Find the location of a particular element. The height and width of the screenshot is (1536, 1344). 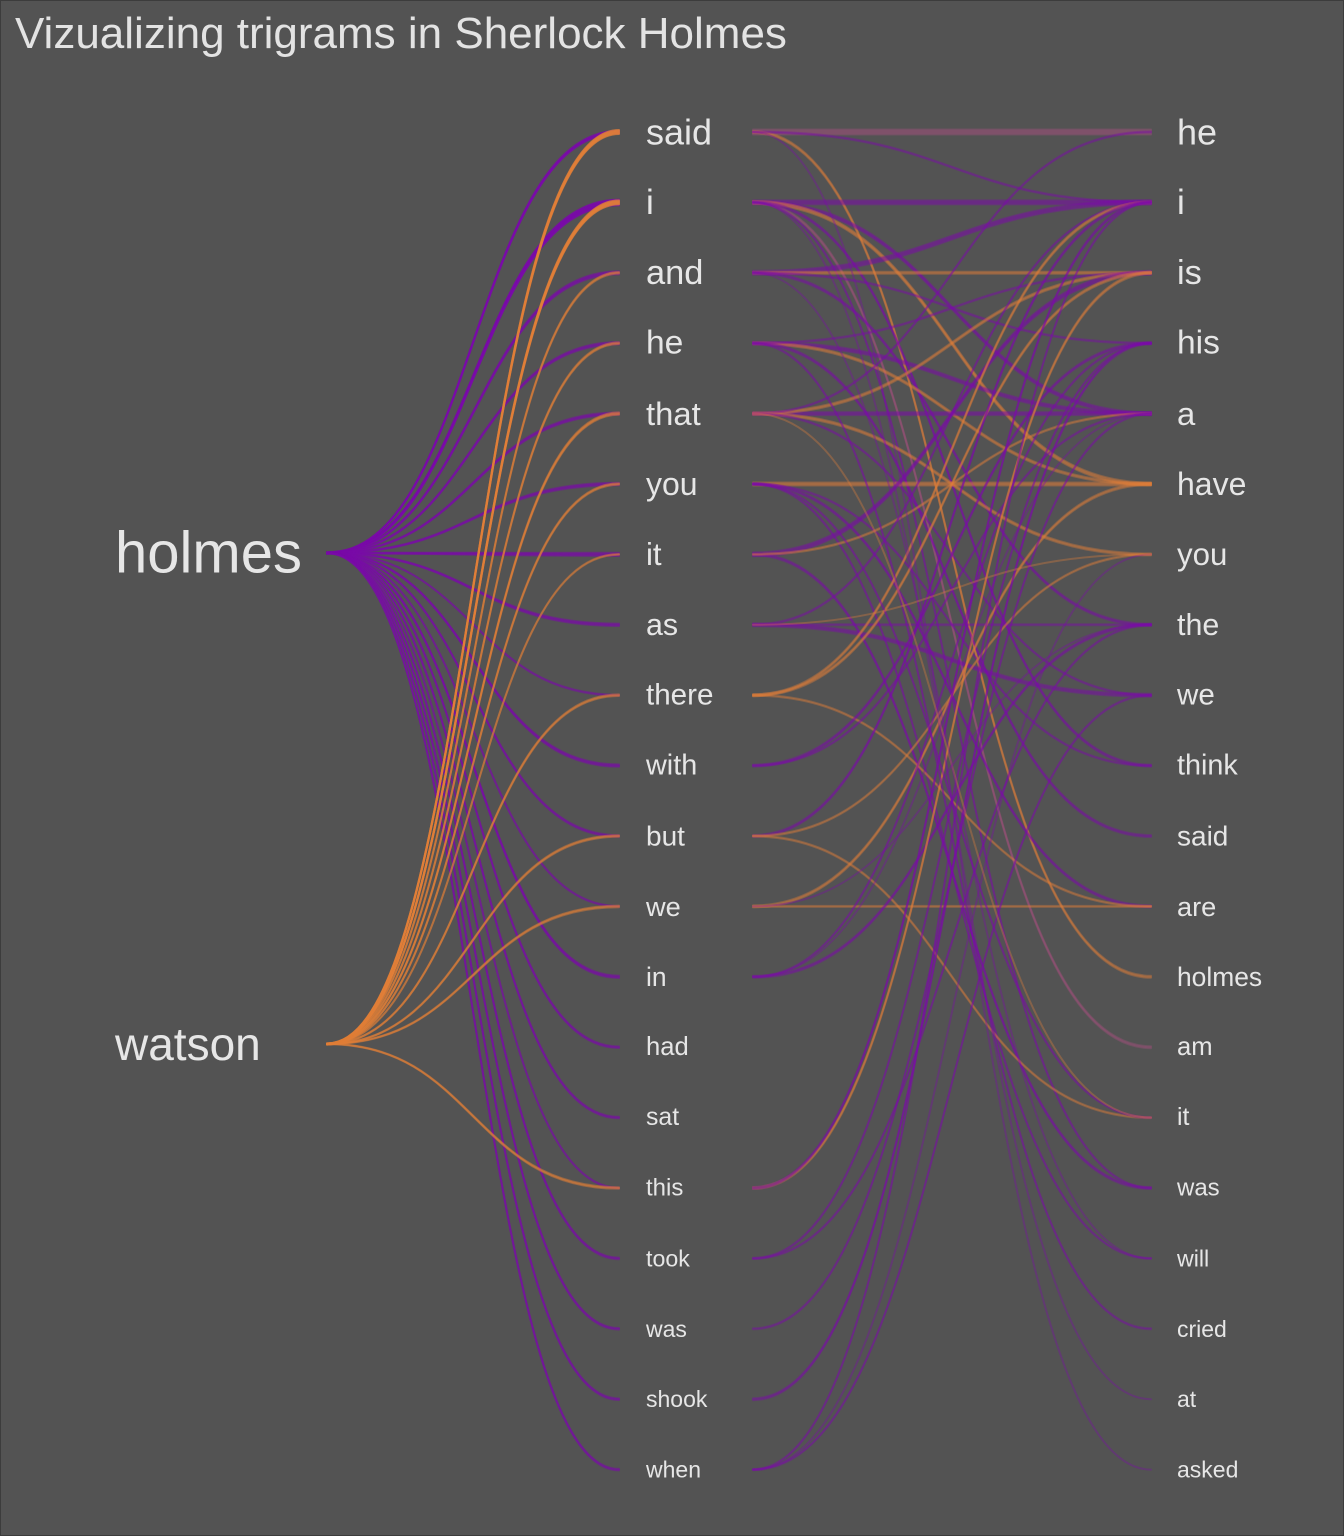

link-in-to-a is located at coordinates (952, 695).